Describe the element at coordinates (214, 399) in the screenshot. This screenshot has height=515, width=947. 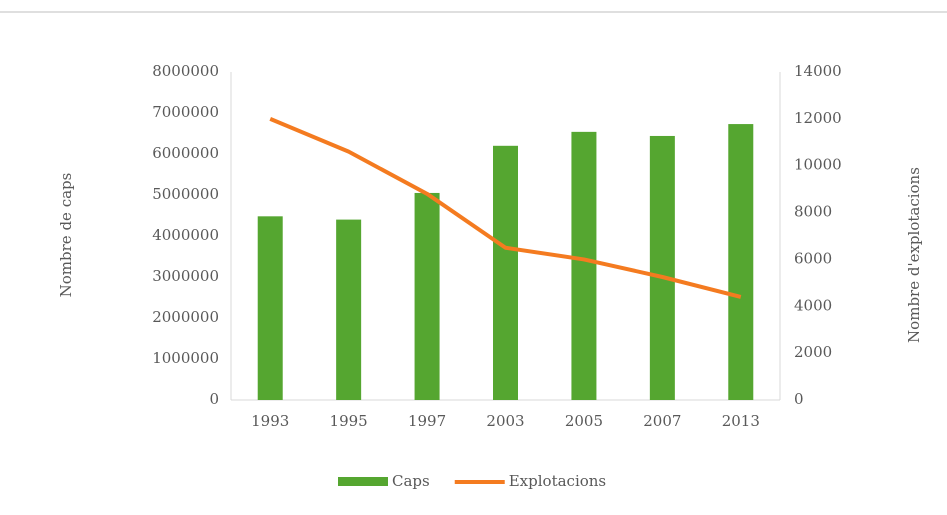
I see `y-tick-label: 0` at that location.